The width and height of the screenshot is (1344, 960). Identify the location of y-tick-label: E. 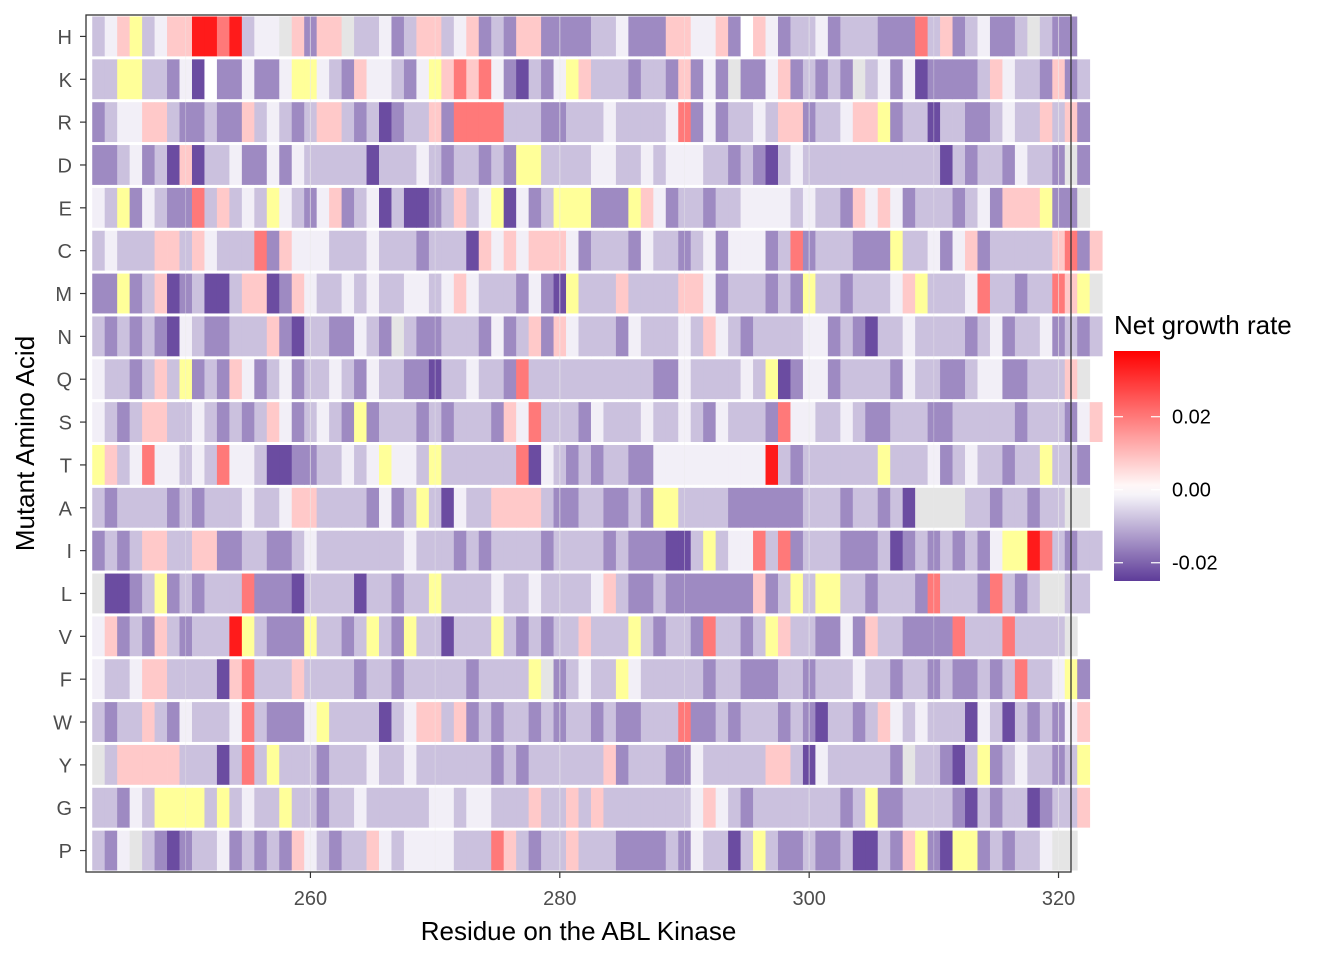
(65, 209).